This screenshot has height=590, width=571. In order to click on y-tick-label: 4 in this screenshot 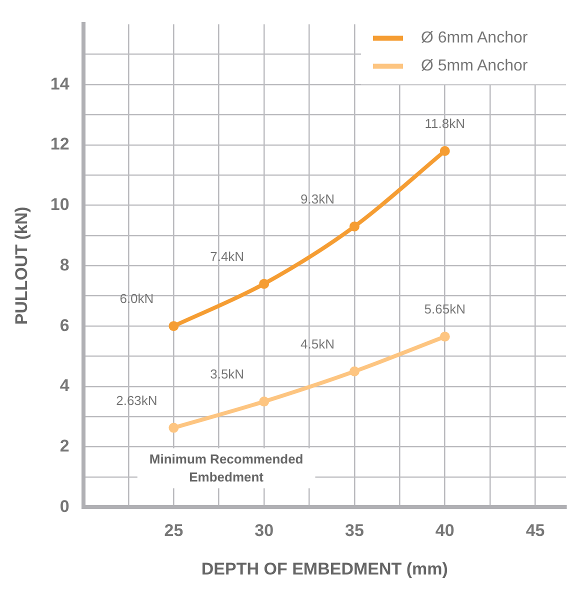, I will do `click(65, 386)`.